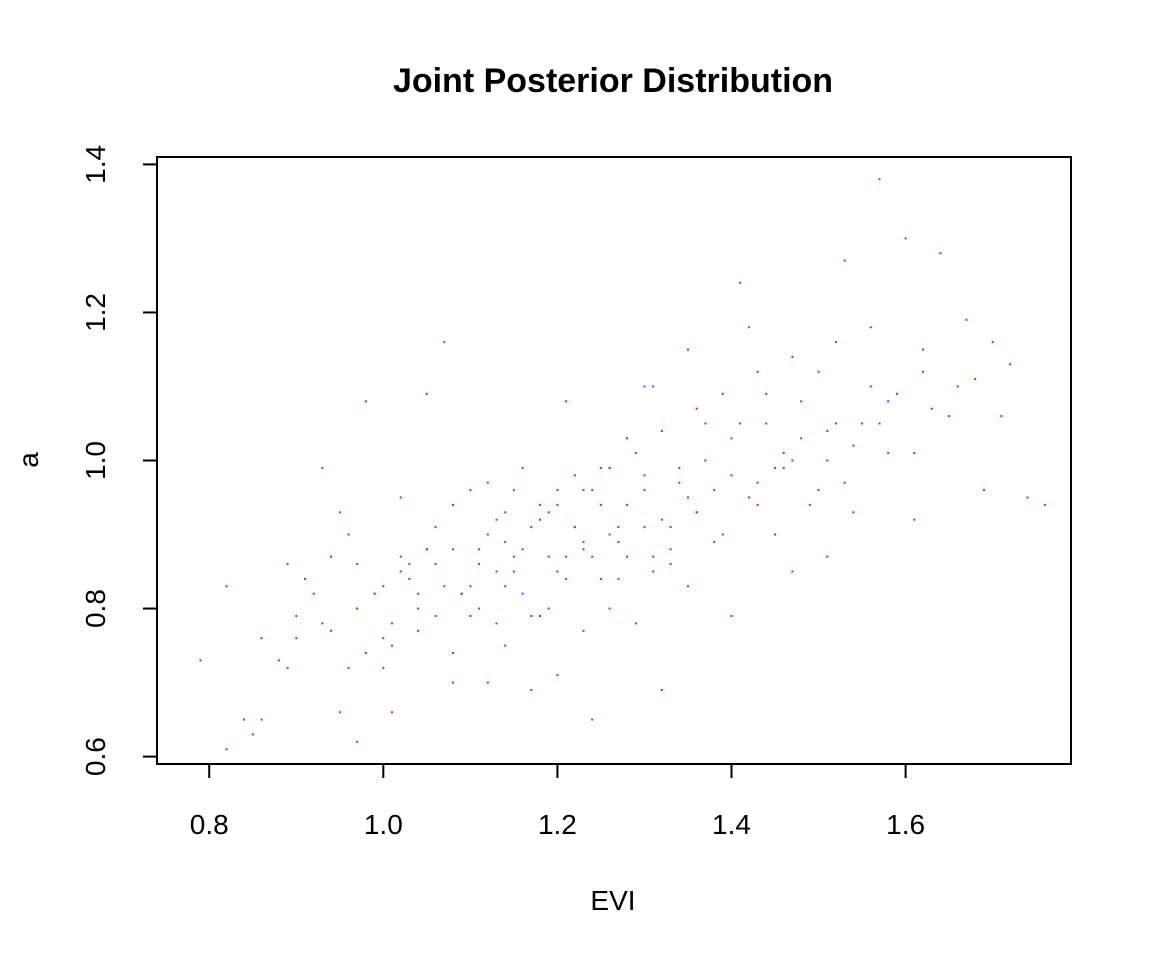 The image size is (1152, 965). Describe the element at coordinates (95, 312) in the screenshot. I see `y-tick-label: 1.2` at that location.